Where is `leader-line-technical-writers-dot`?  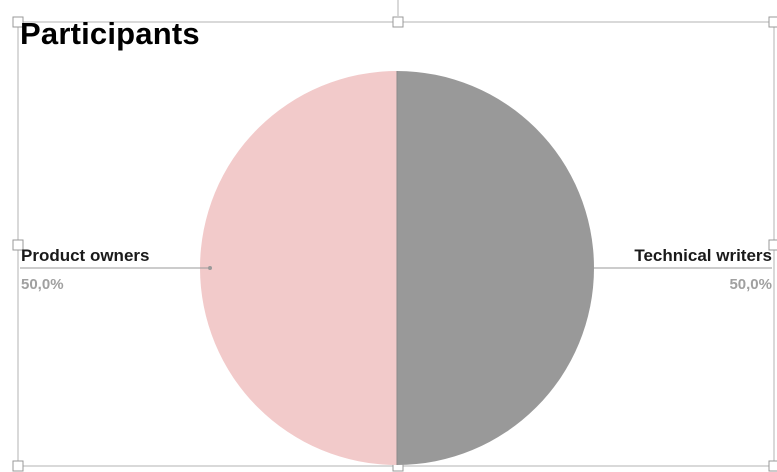
leader-line-technical-writers-dot is located at coordinates (584, 268).